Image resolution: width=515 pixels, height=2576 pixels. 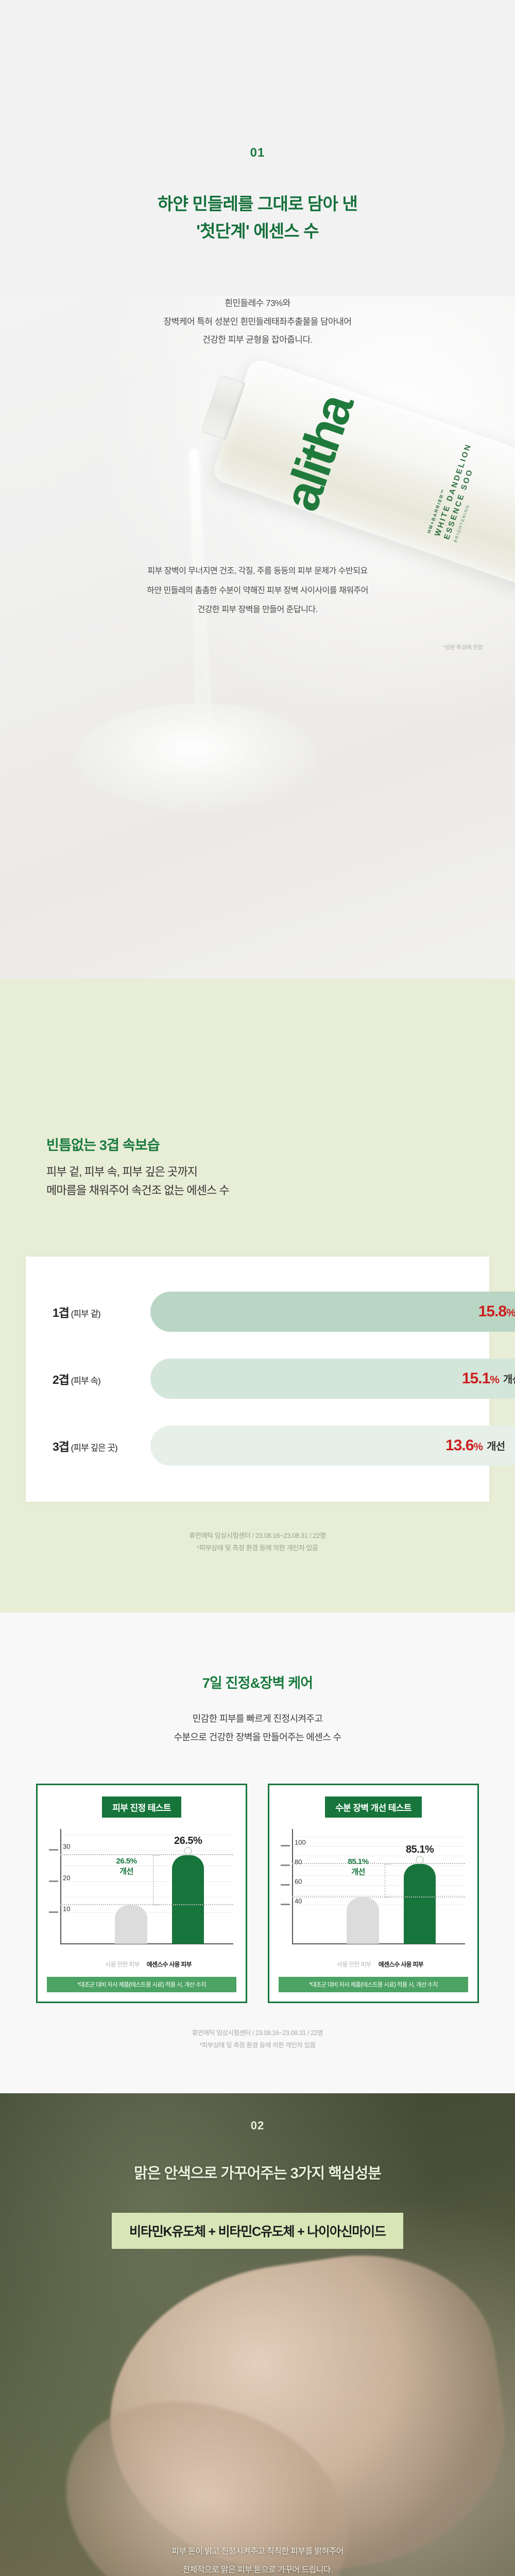 I want to click on three-layer-bar: 15.8%개선, so click(x=332, y=1311).